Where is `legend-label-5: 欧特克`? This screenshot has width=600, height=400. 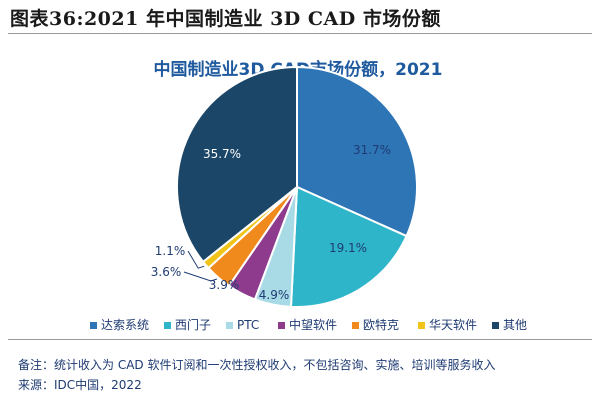 legend-label-5: 欧特克 is located at coordinates (381, 324).